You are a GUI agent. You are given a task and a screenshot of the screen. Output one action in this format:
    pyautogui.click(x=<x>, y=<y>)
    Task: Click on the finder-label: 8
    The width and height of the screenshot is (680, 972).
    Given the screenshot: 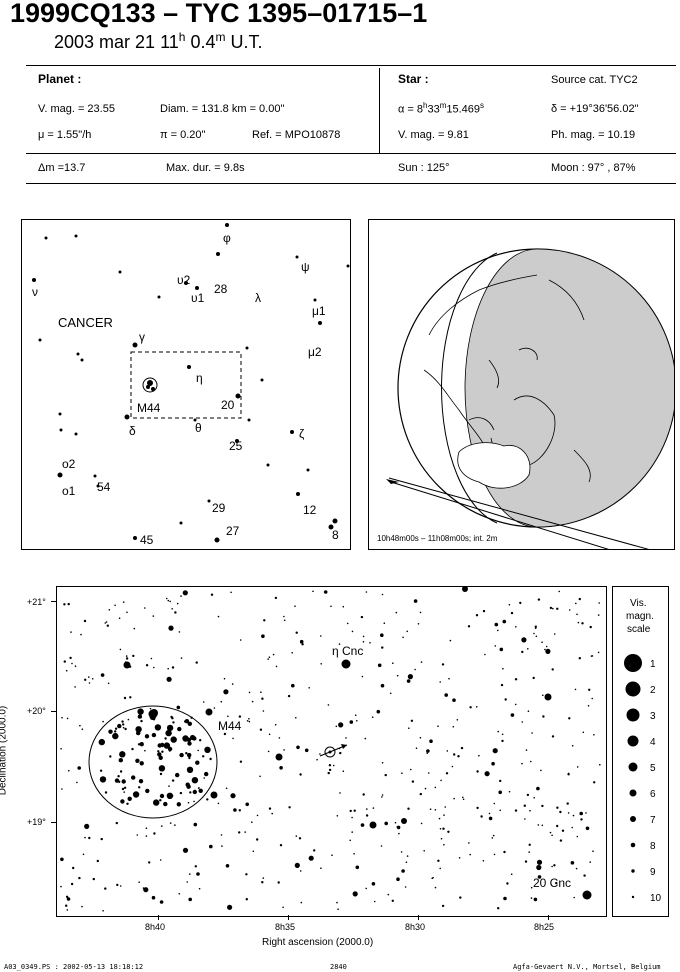 What is the action you would take?
    pyautogui.click(x=335, y=535)
    